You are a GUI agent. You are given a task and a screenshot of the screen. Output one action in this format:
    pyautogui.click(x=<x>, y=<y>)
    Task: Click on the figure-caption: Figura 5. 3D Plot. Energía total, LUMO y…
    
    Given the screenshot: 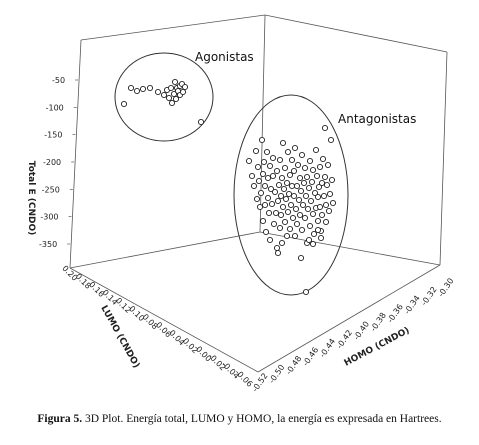 What is the action you would take?
    pyautogui.click(x=239, y=419)
    